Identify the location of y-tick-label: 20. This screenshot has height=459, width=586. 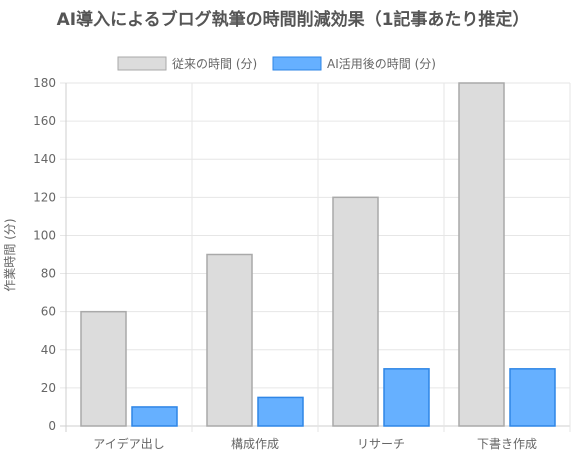
(48, 388).